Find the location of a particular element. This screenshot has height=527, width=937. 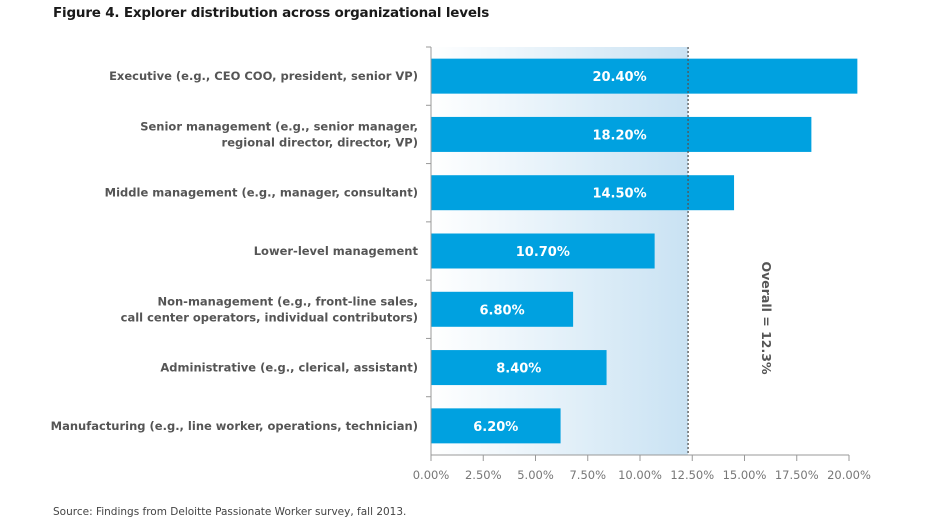

x-tick-label: 5.00% is located at coordinates (535, 475).